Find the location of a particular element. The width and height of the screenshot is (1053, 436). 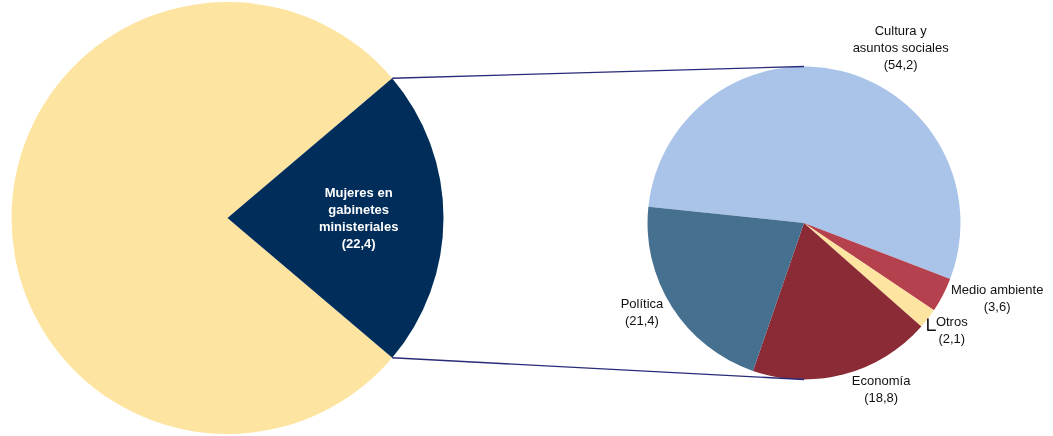

slice-label: Medio ambiente is located at coordinates (997, 290).